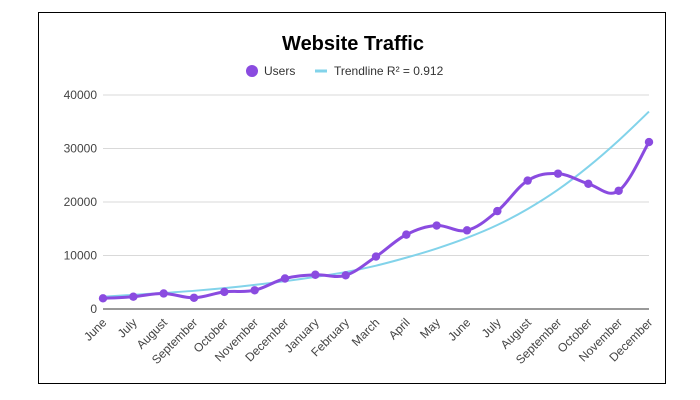 This screenshot has width=700, height=400. What do you see at coordinates (81, 95) in the screenshot?
I see `y-tick-label: 40000` at bounding box center [81, 95].